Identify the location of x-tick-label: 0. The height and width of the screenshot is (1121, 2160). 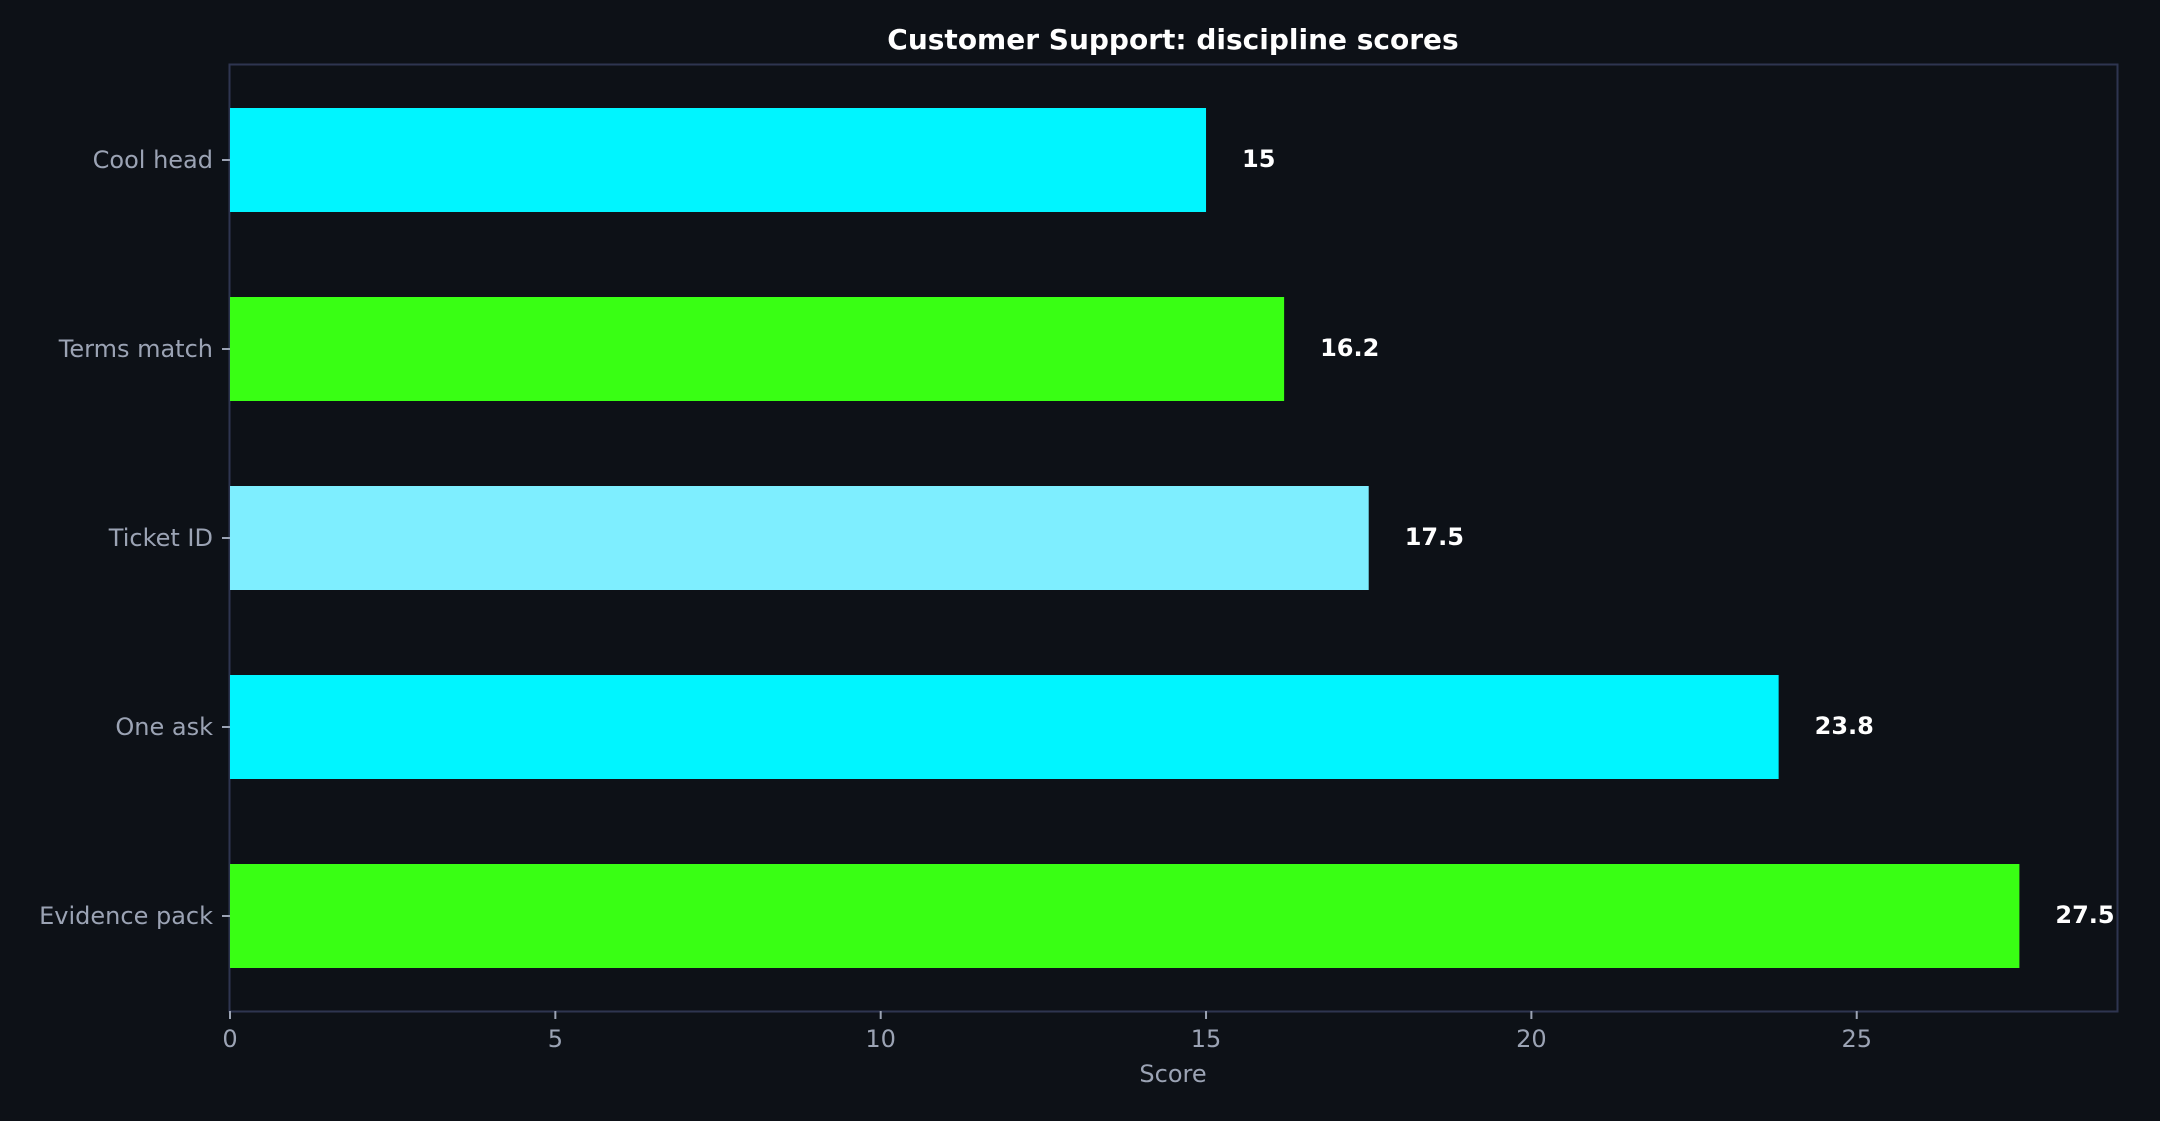
(229, 1039).